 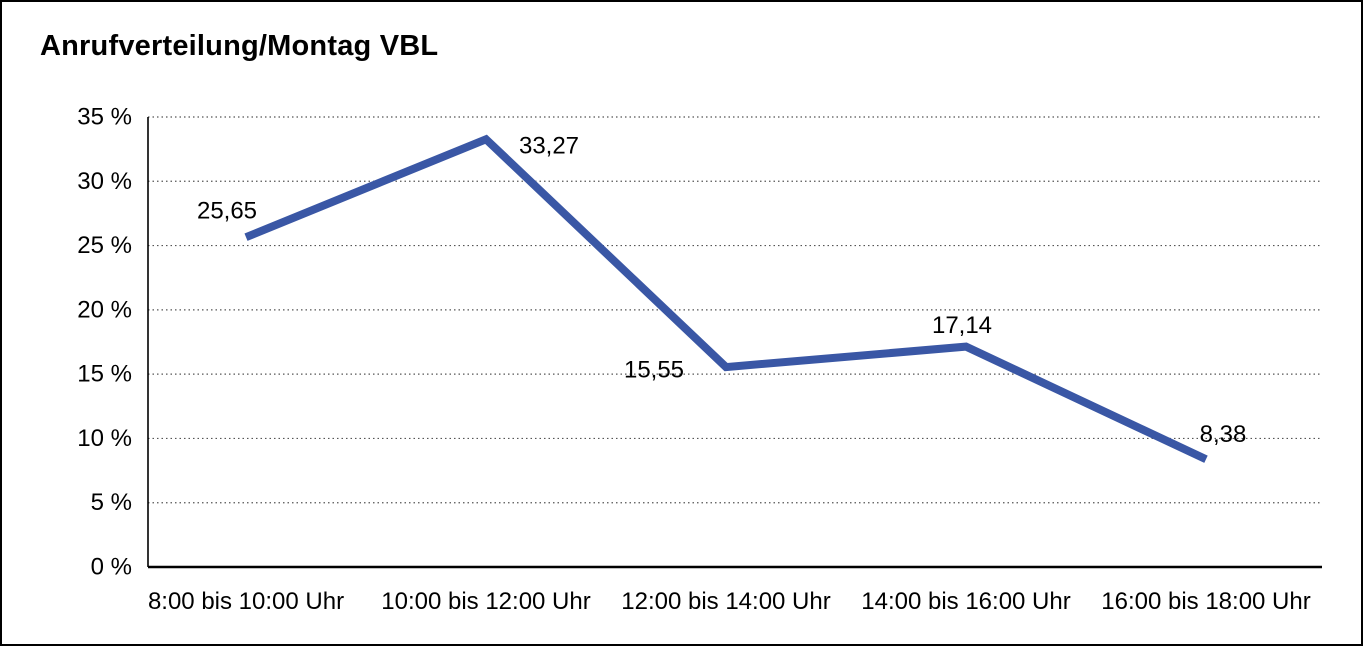 I want to click on y-tick-label: 10 %, so click(x=104, y=438).